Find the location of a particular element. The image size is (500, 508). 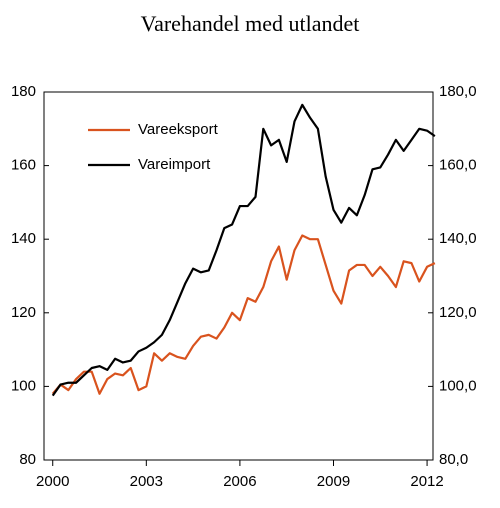

chart-title: Varehandel med utlandet is located at coordinates (250, 23).